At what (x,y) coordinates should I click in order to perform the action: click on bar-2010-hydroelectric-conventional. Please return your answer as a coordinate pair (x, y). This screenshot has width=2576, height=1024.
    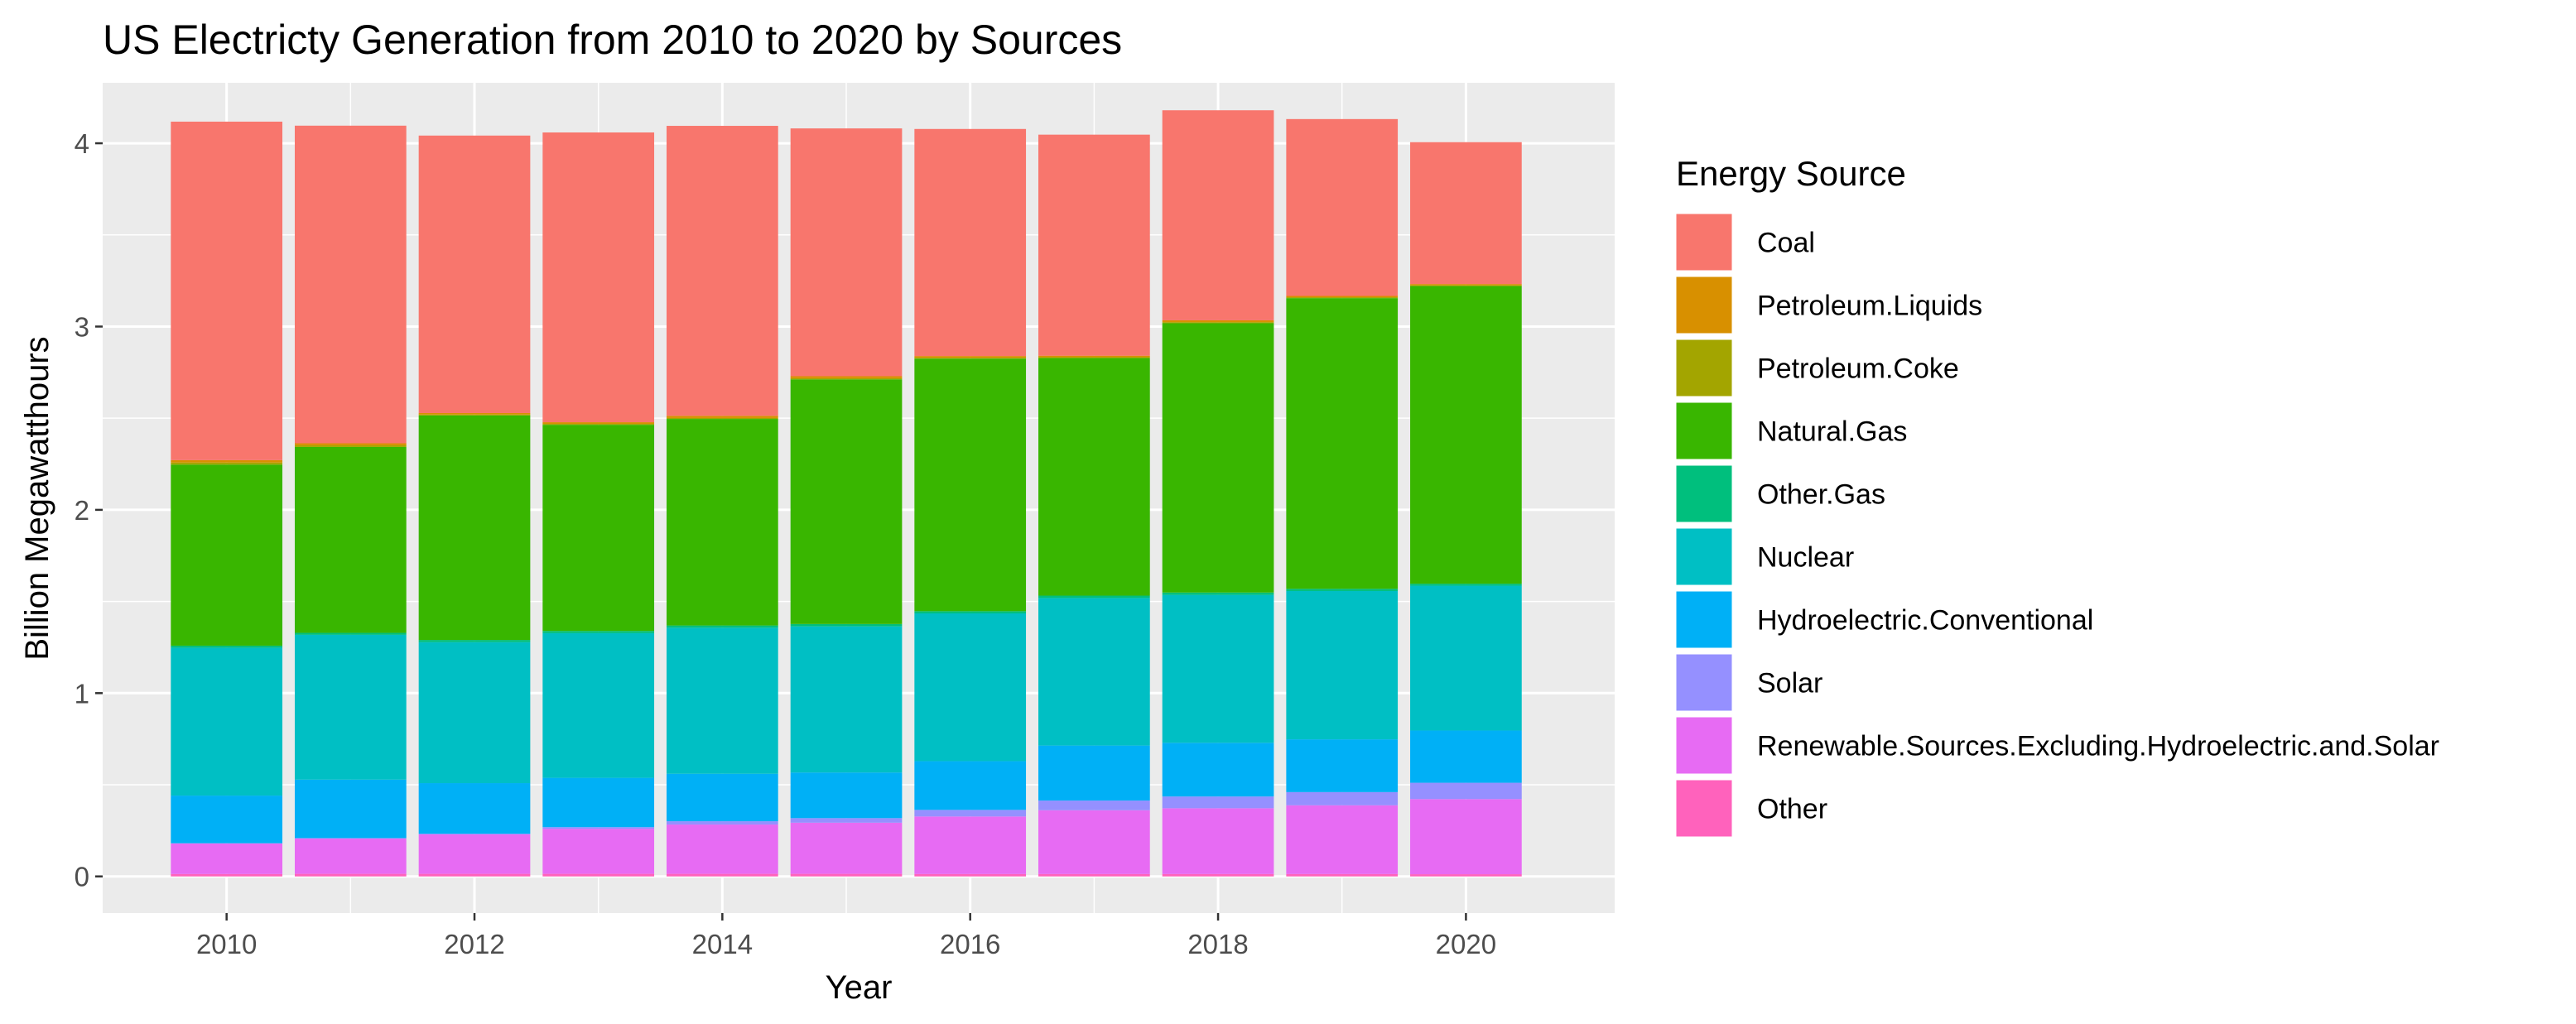
    Looking at the image, I should click on (227, 820).